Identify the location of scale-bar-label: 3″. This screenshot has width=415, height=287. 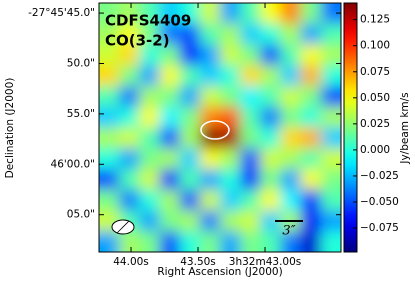
(288, 231).